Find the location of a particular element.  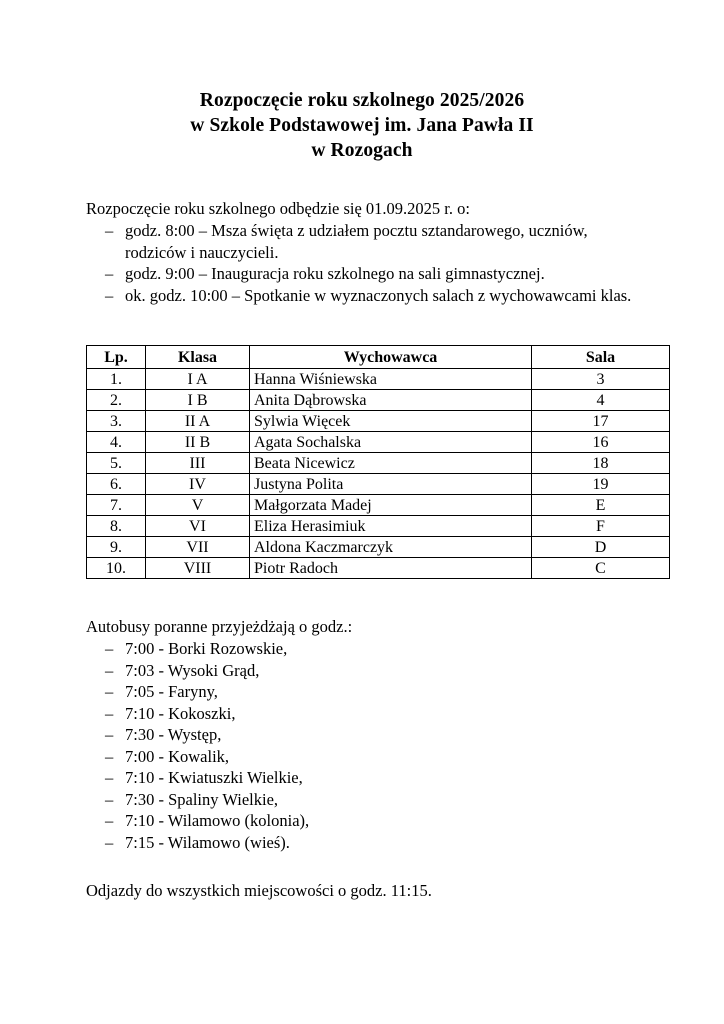

cell-sala: 18 is located at coordinates (600, 463).